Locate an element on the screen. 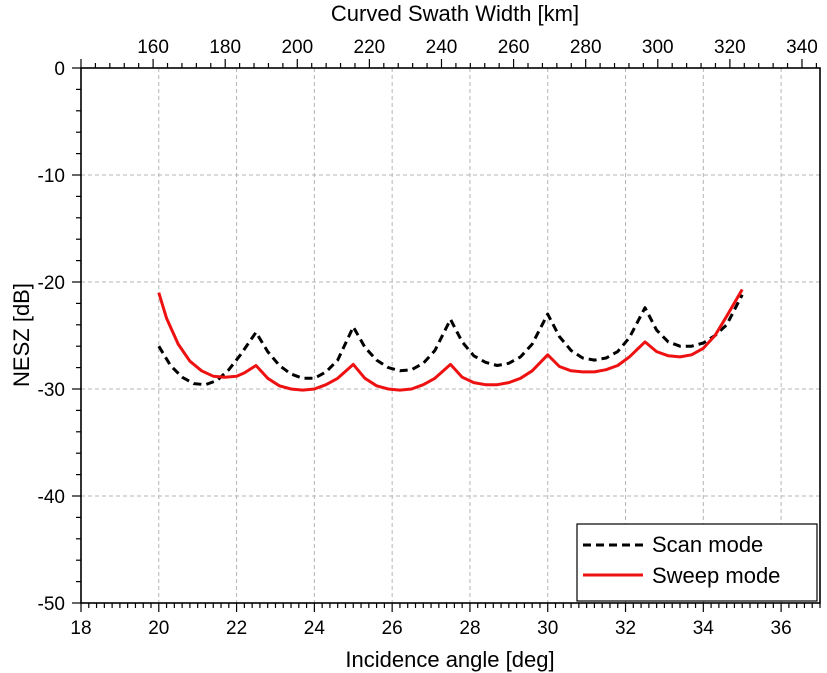 The height and width of the screenshot is (673, 827). x-tick-label: 18 is located at coordinates (80, 628).